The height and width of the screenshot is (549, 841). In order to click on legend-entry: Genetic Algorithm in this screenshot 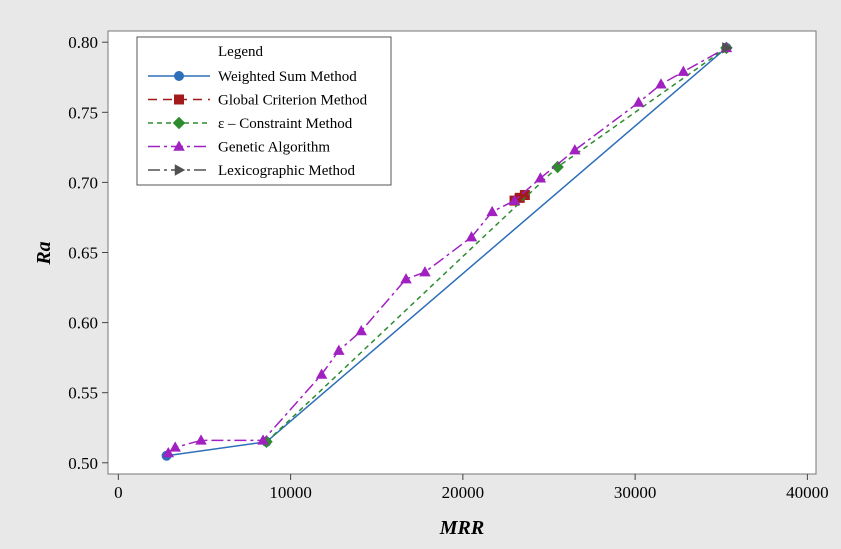, I will do `click(239, 148)`.